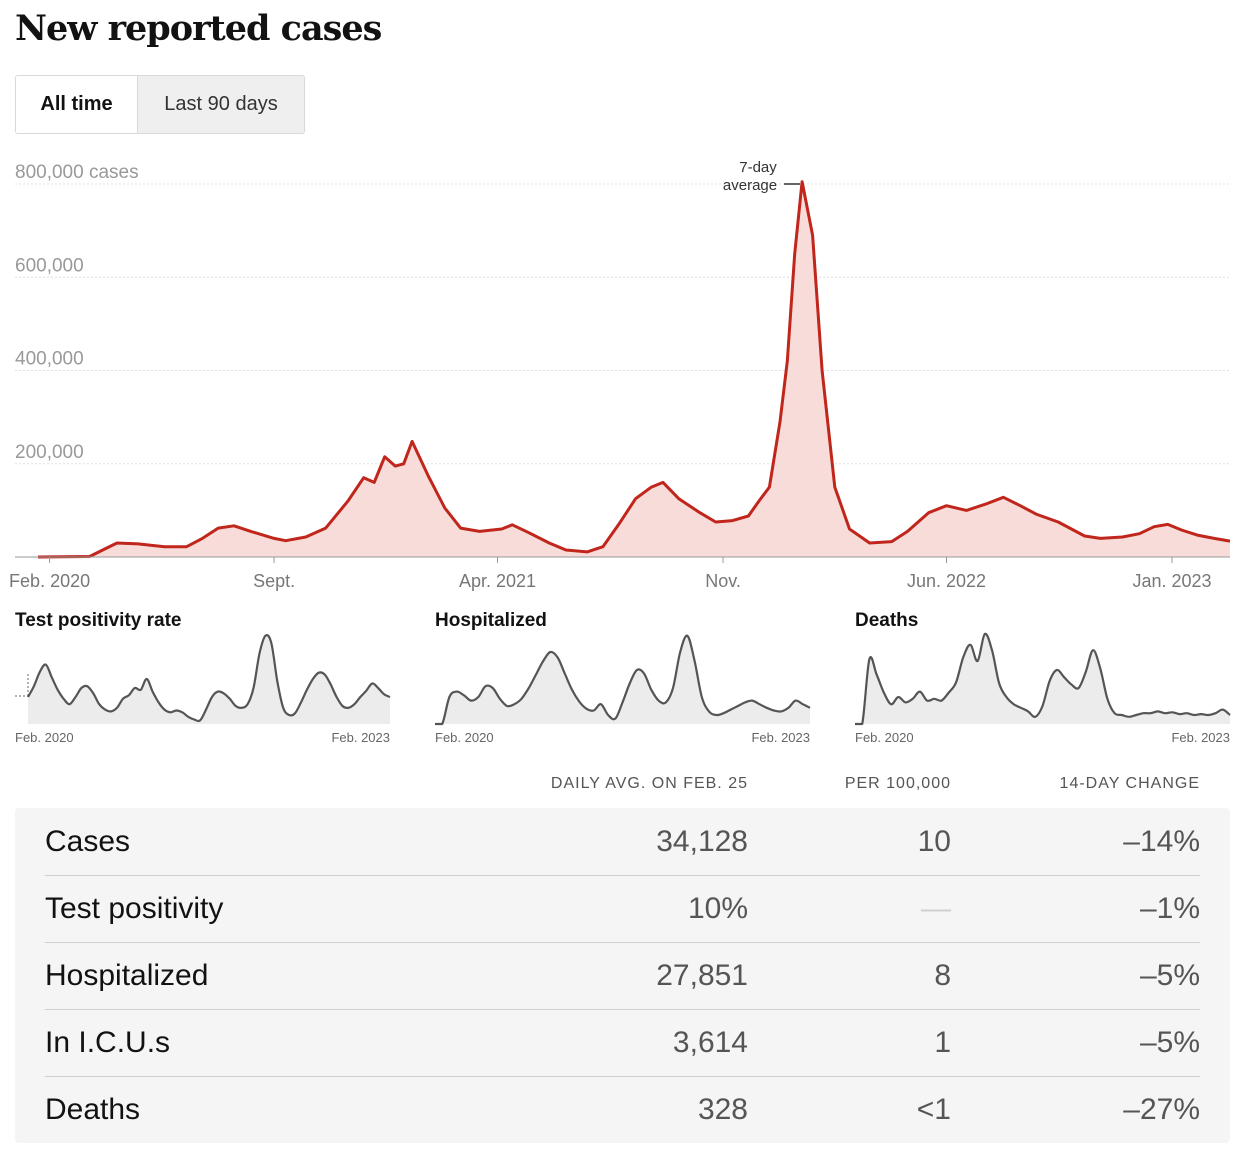 The image size is (1258, 1165). Describe the element at coordinates (134, 908) in the screenshot. I see `row-label: Test positivity` at that location.